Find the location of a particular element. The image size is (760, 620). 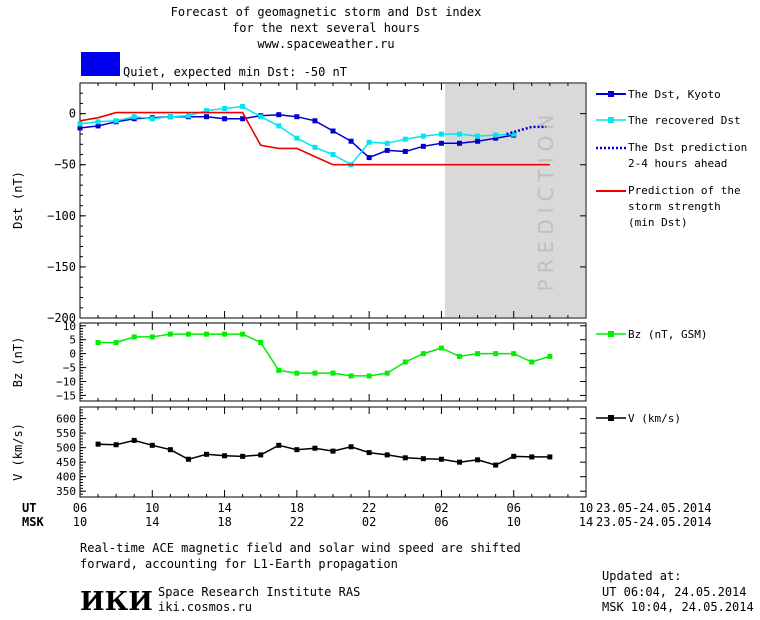

updated-msk: MSK 10:04, 24.05.2014 is located at coordinates (678, 607).